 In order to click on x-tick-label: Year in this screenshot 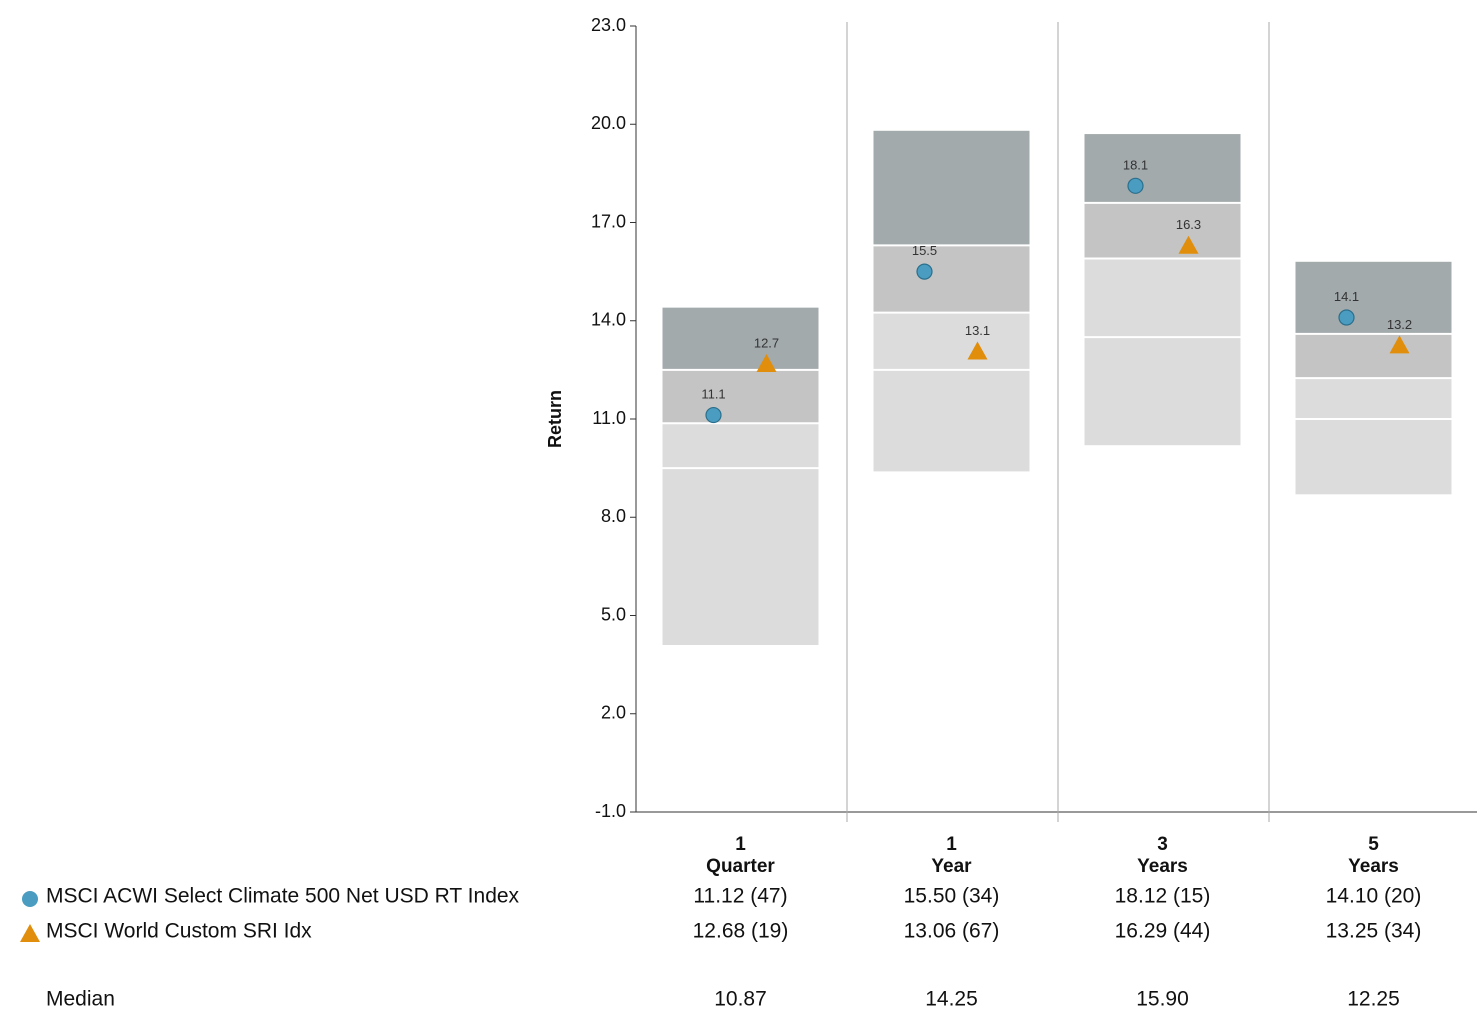, I will do `click(951, 866)`.